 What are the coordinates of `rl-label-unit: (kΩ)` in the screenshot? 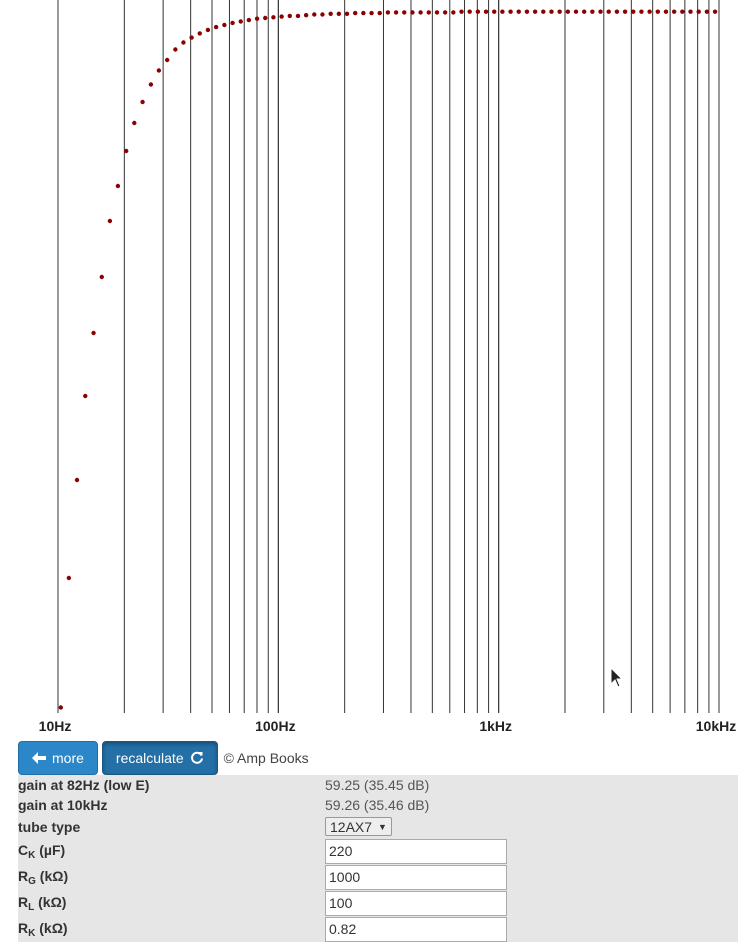 It's located at (50, 901).